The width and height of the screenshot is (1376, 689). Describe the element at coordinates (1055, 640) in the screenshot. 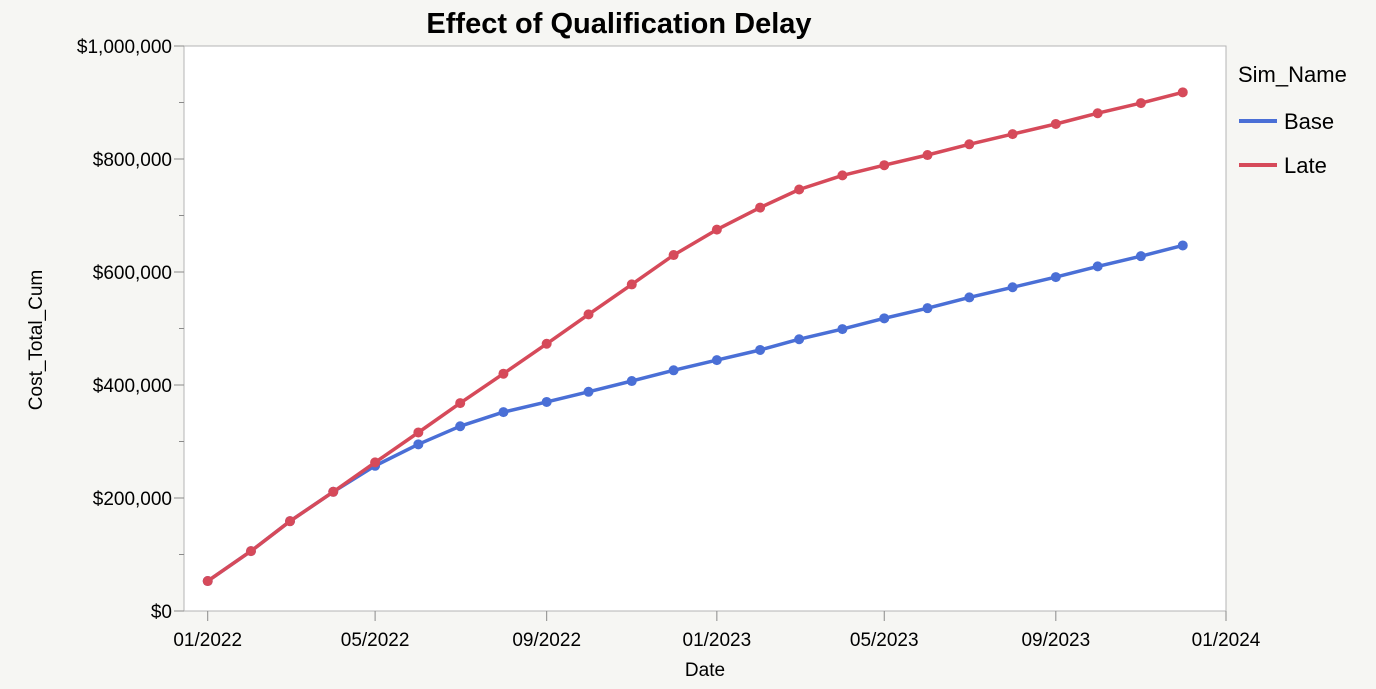

I see `x-tick-label: 09/2023` at that location.